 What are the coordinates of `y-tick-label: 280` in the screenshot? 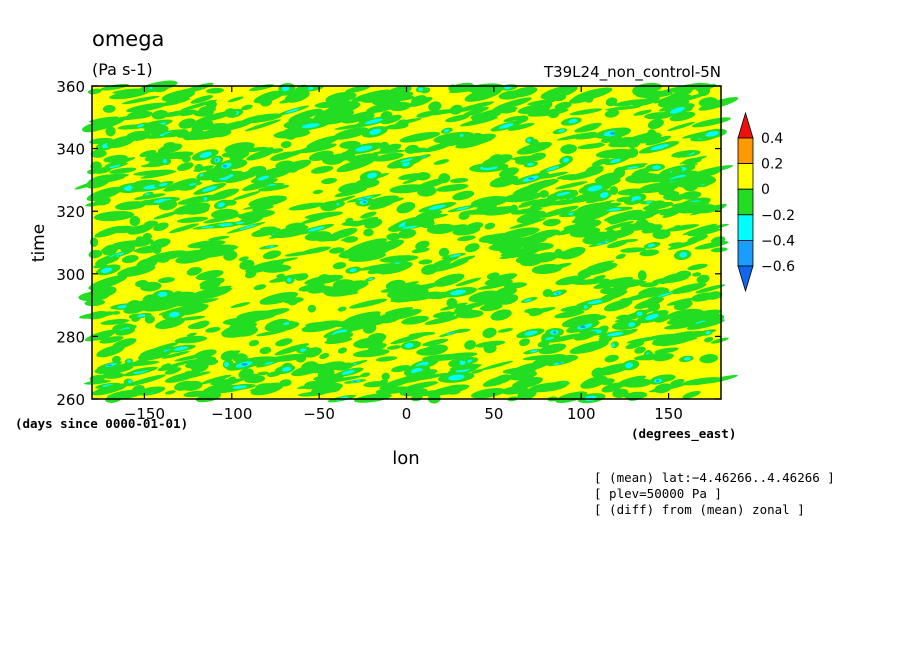 It's located at (70, 337).